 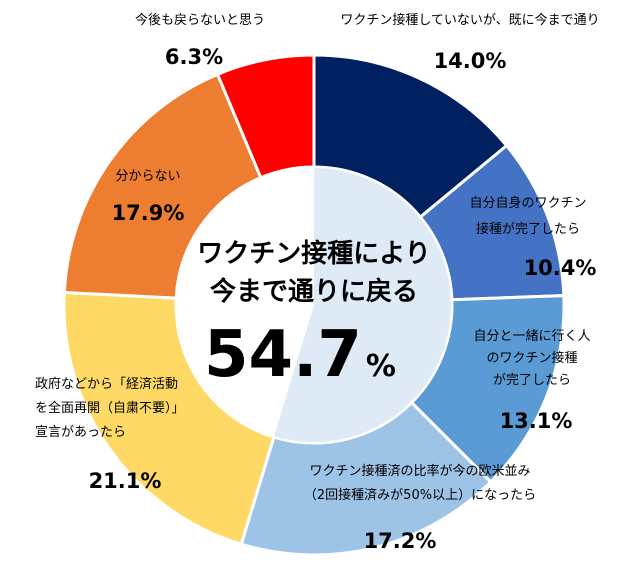 I want to click on slice-5-label-line-2: を全面再開（自粛不要）」, so click(x=110, y=408).